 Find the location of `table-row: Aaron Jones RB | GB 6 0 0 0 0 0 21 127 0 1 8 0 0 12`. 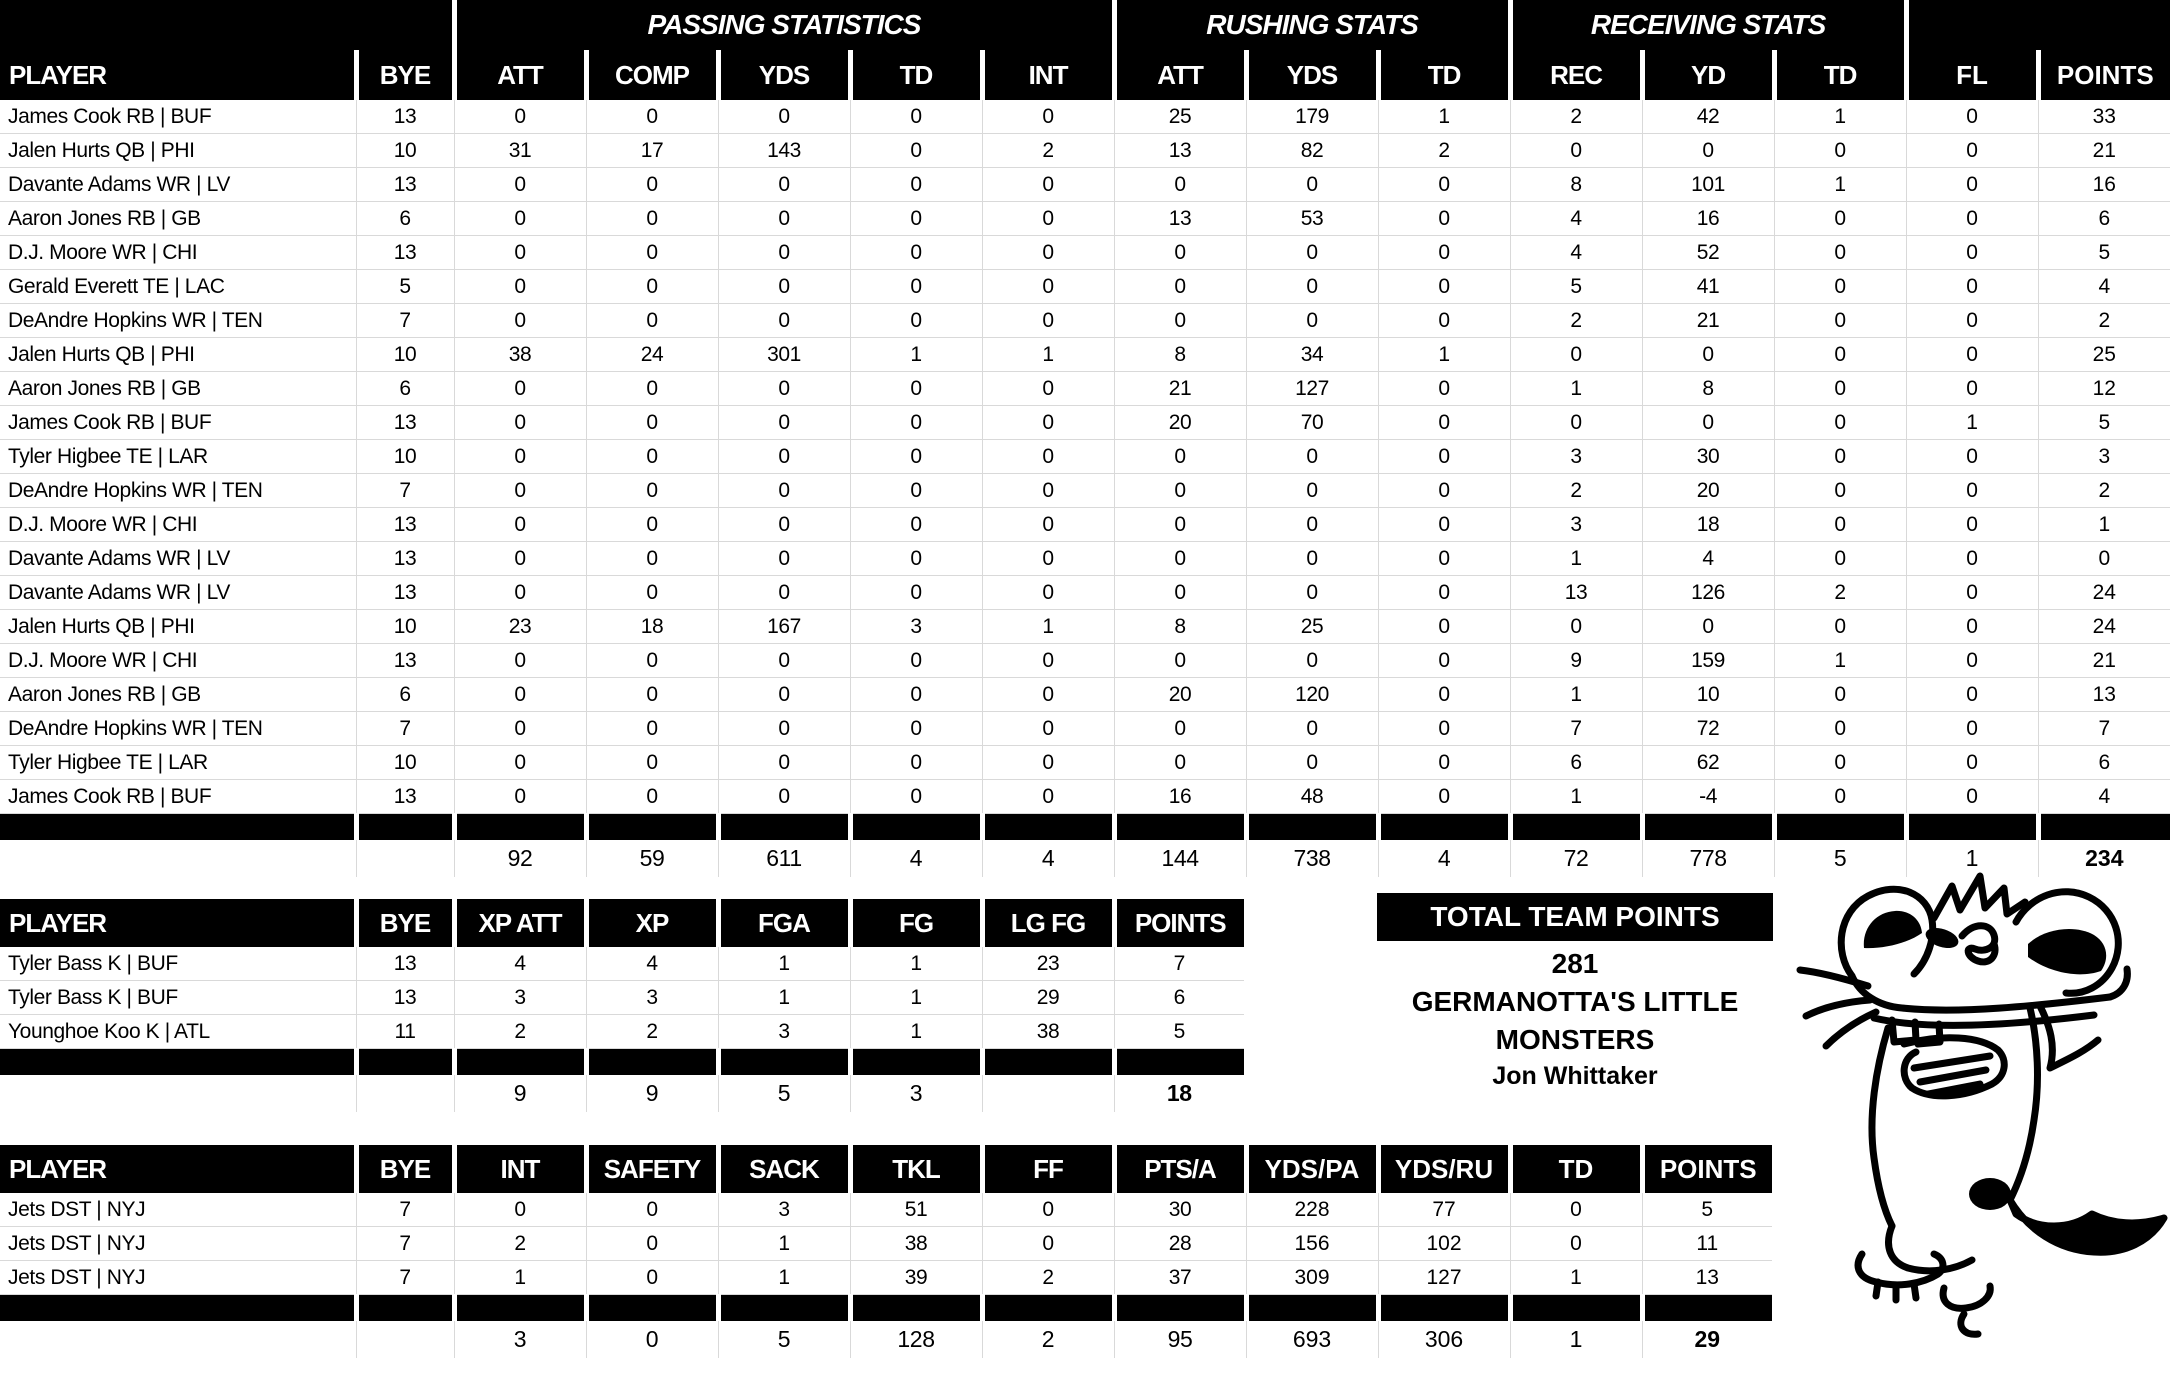

table-row: Aaron Jones RB | GB 6 0 0 0 0 0 21 127 0 1 8 0 0 12 is located at coordinates (1085, 388).